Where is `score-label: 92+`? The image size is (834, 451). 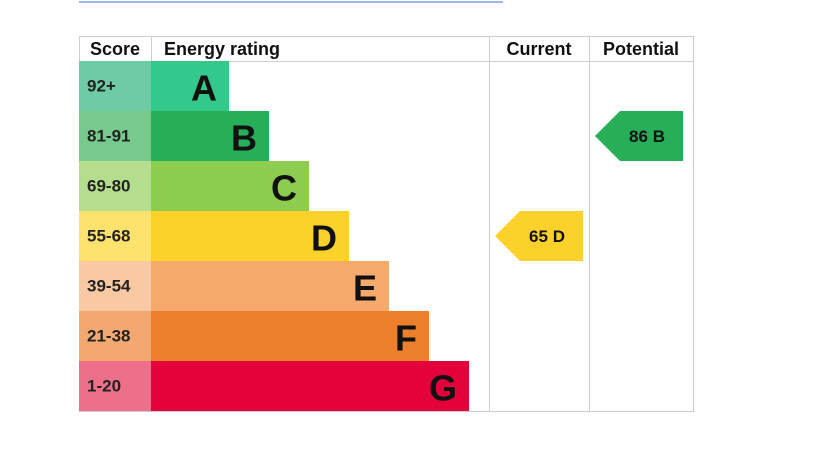 score-label: 92+ is located at coordinates (101, 86).